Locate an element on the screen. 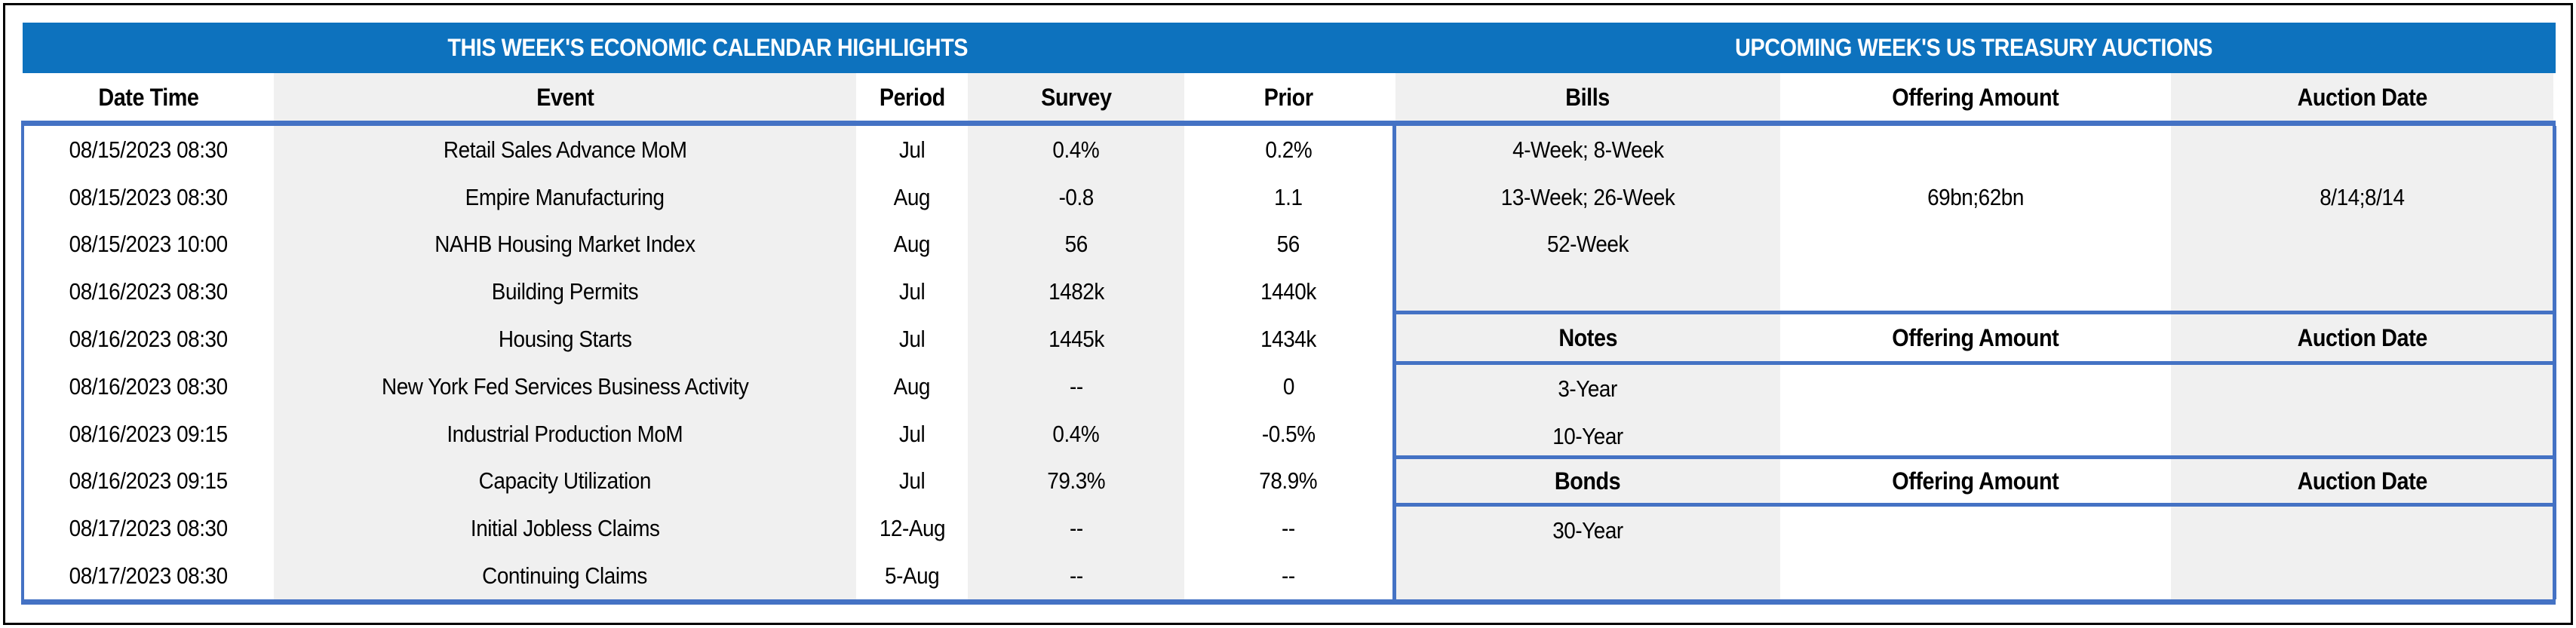 This screenshot has width=2576, height=628. cell-security-text: 30-Year is located at coordinates (1587, 530).